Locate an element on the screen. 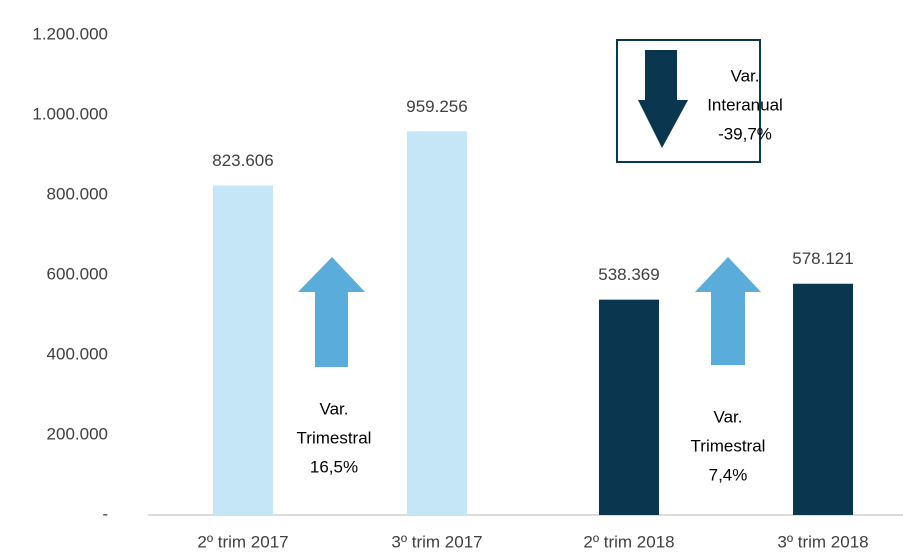 This screenshot has height=555, width=903. y-tick-label: 400.000 is located at coordinates (77, 353).